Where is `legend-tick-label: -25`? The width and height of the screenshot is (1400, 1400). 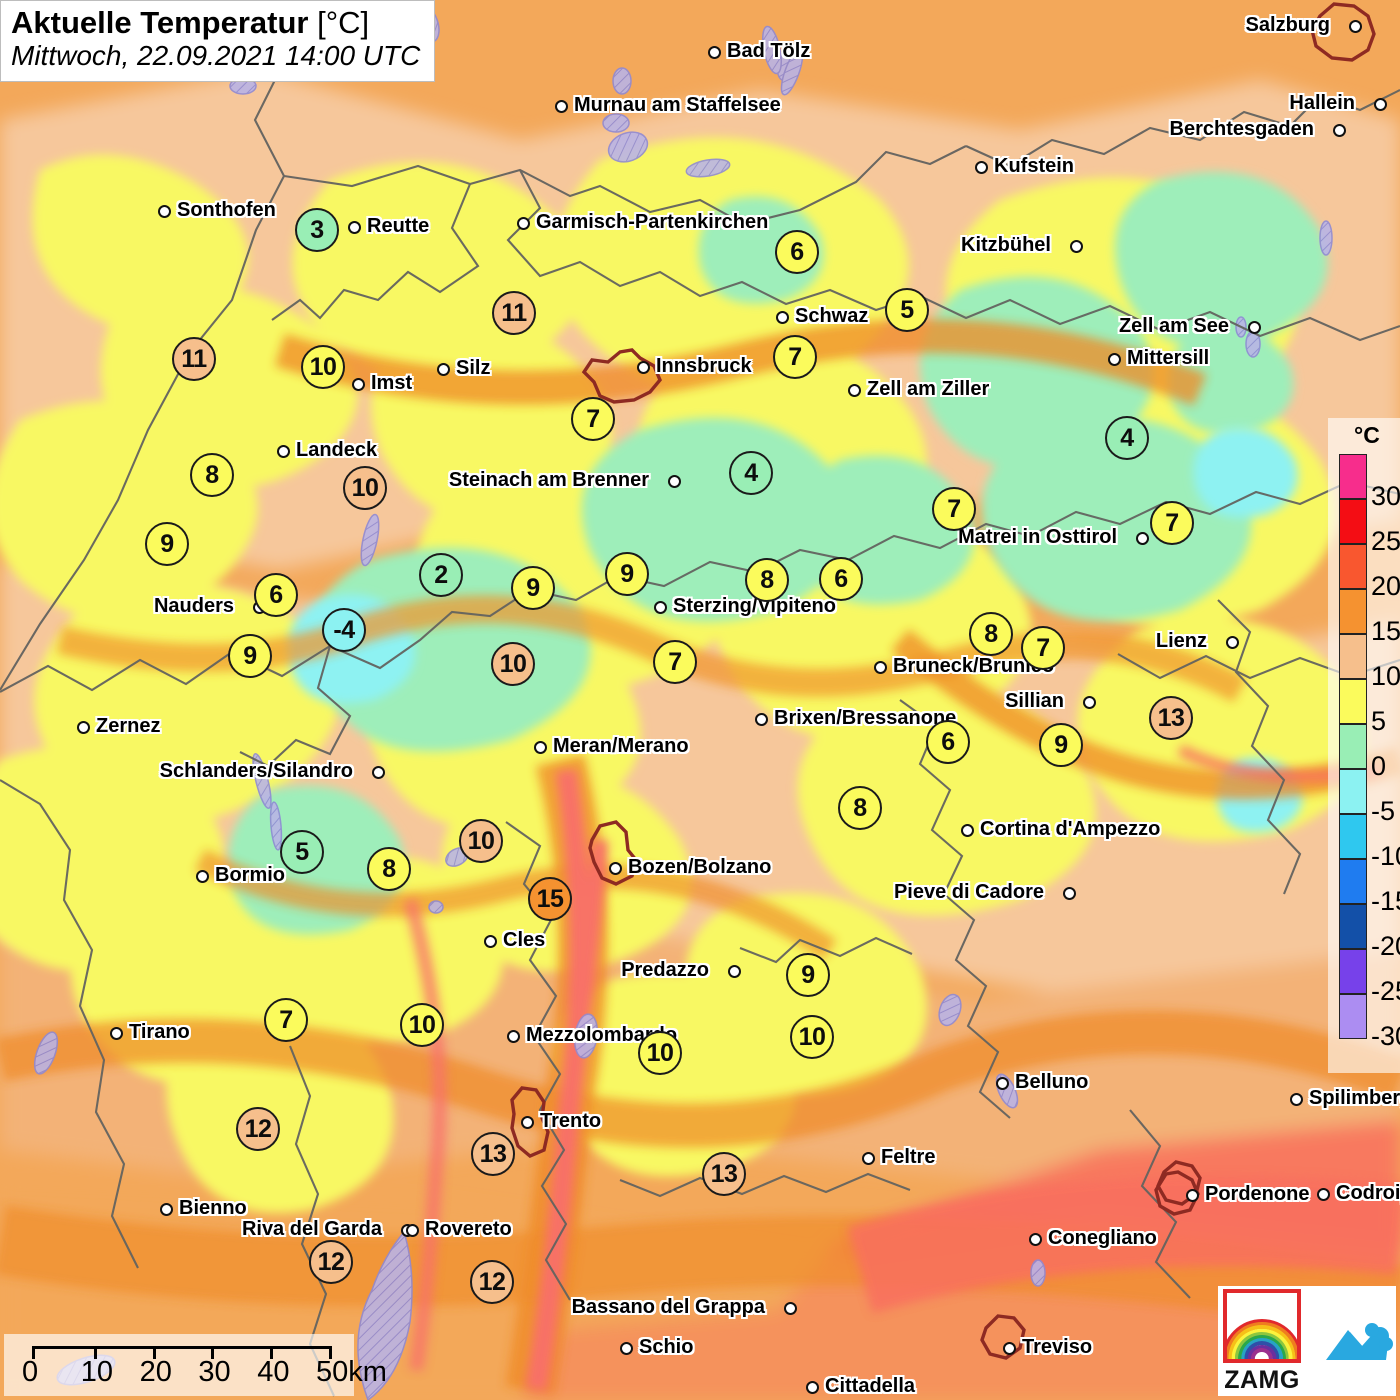 legend-tick-label: -25 is located at coordinates (1385, 991).